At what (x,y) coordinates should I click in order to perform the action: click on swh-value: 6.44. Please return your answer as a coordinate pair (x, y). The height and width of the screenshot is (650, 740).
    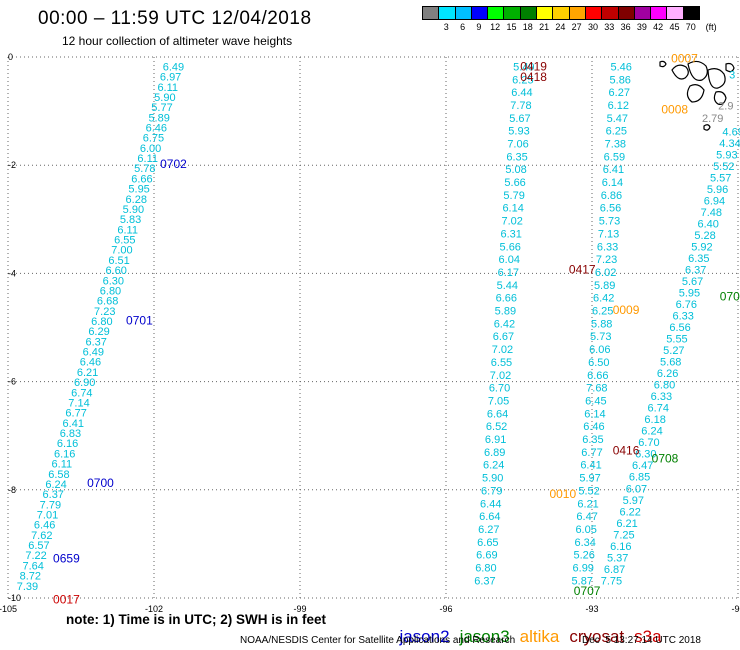
    Looking at the image, I should click on (521, 93).